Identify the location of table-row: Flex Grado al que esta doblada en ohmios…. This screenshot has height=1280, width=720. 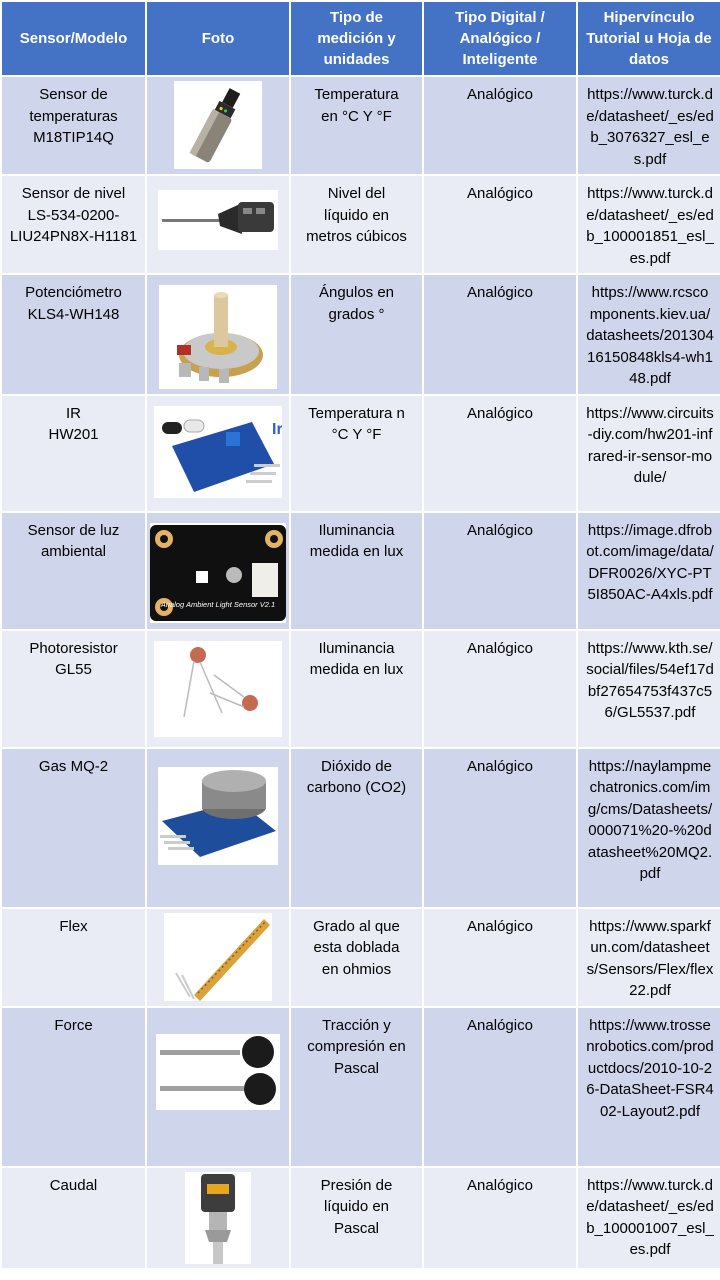
(360, 957).